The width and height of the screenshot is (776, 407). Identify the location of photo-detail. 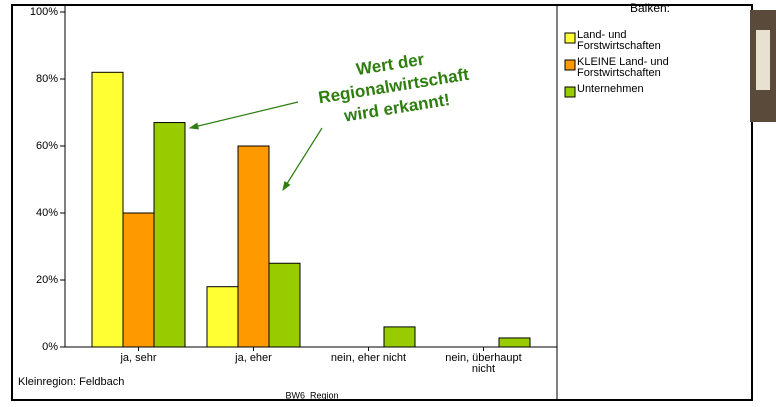
(763, 60).